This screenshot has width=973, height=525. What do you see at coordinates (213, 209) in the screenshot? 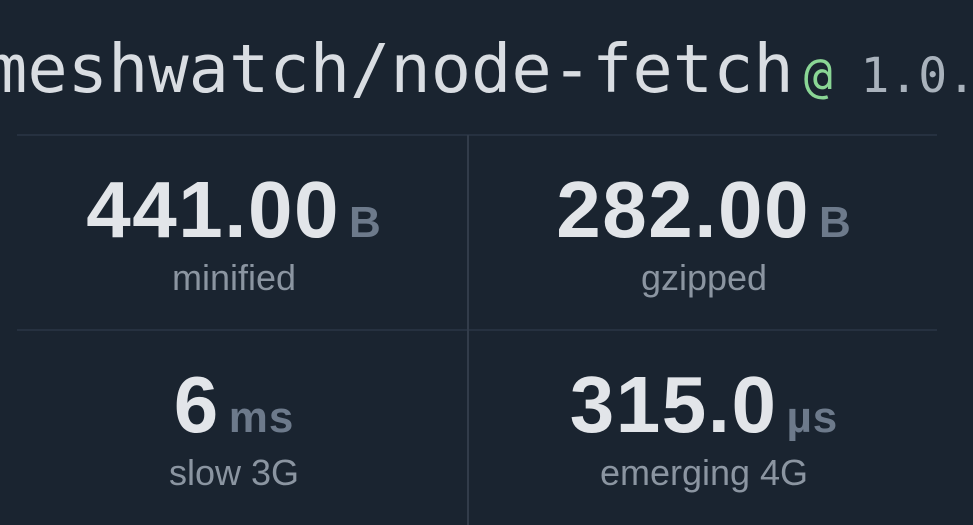
I see `stat-minified-value: 441.00` at bounding box center [213, 209].